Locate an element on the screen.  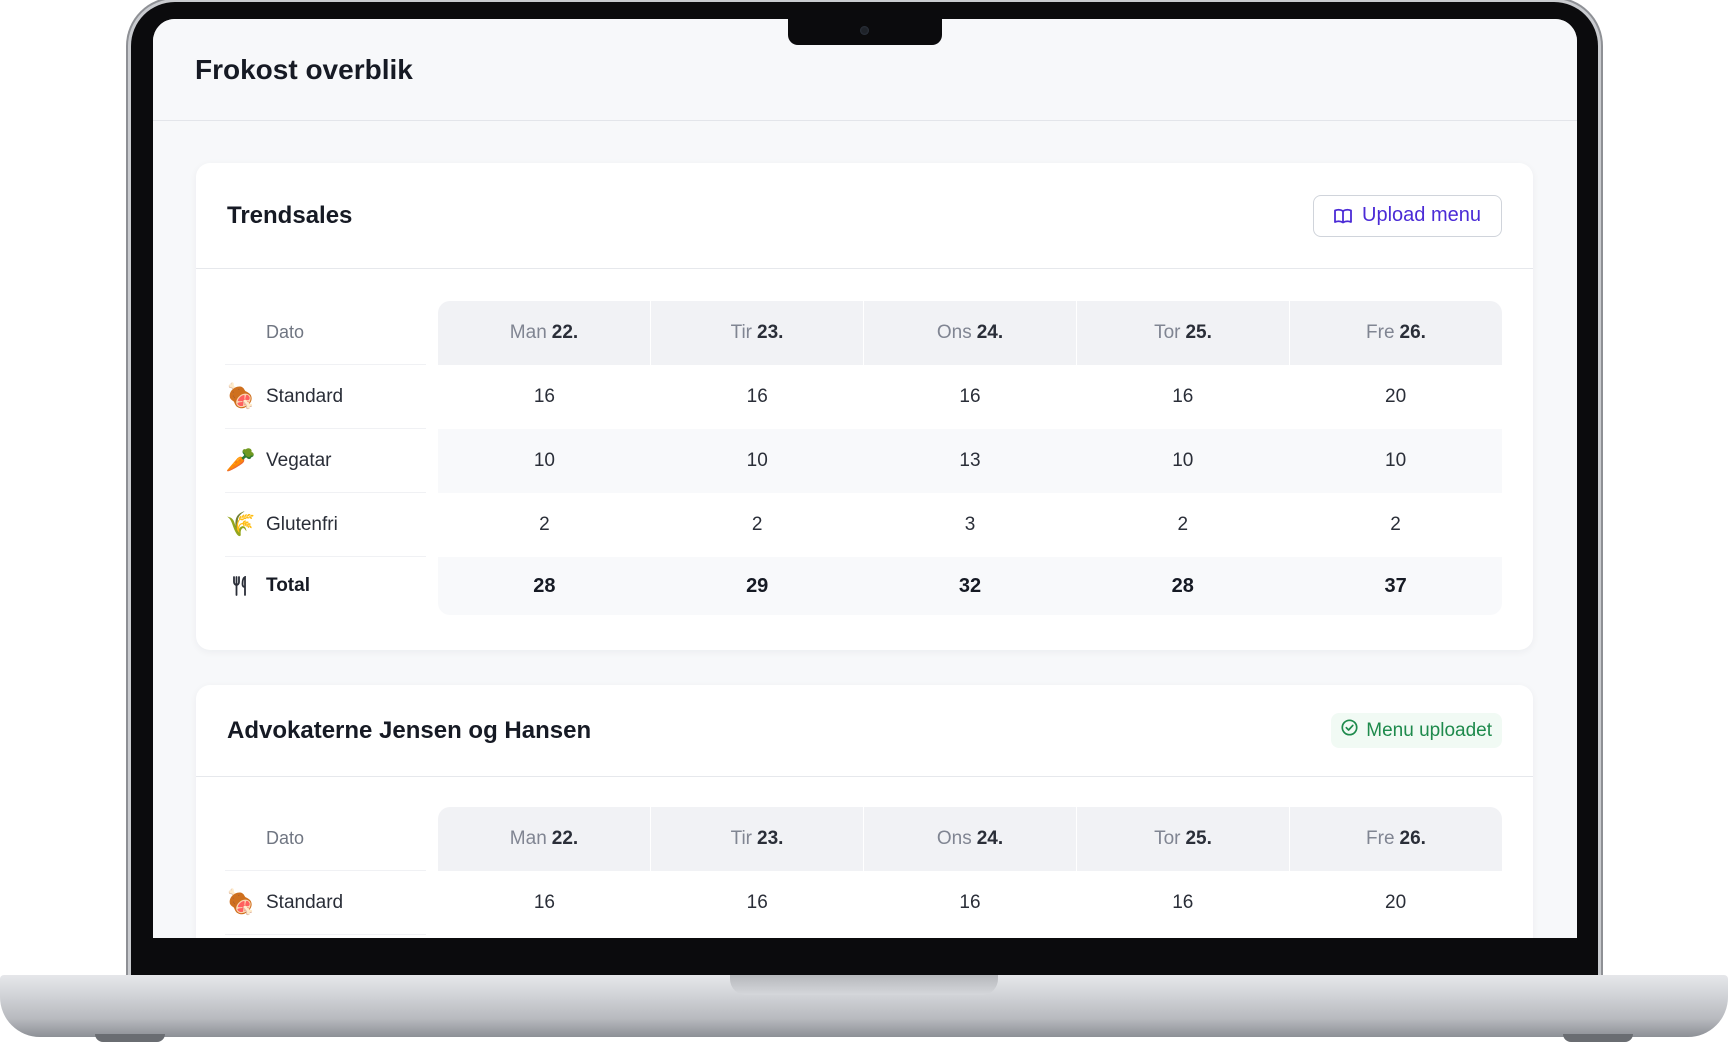
count-cell: 3 is located at coordinates (970, 524).